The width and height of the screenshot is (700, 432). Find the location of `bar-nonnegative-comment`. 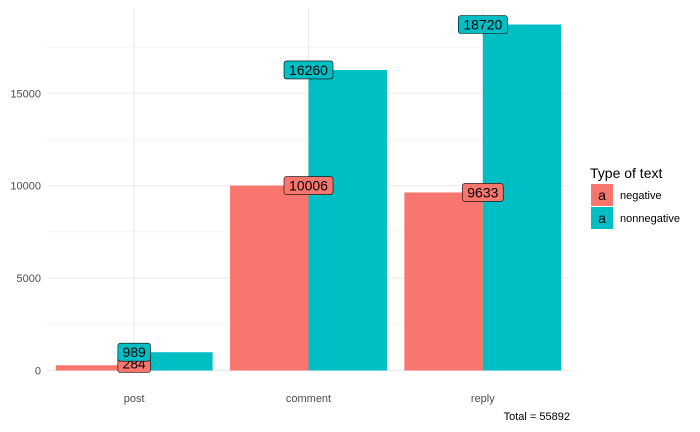

bar-nonnegative-comment is located at coordinates (347, 220).